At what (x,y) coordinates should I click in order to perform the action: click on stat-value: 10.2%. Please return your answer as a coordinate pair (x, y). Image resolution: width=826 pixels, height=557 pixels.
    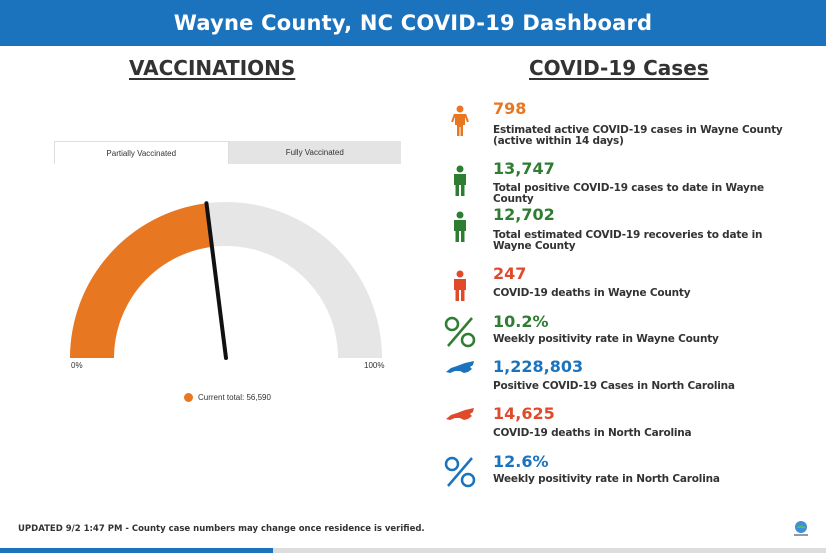
    Looking at the image, I should click on (521, 321).